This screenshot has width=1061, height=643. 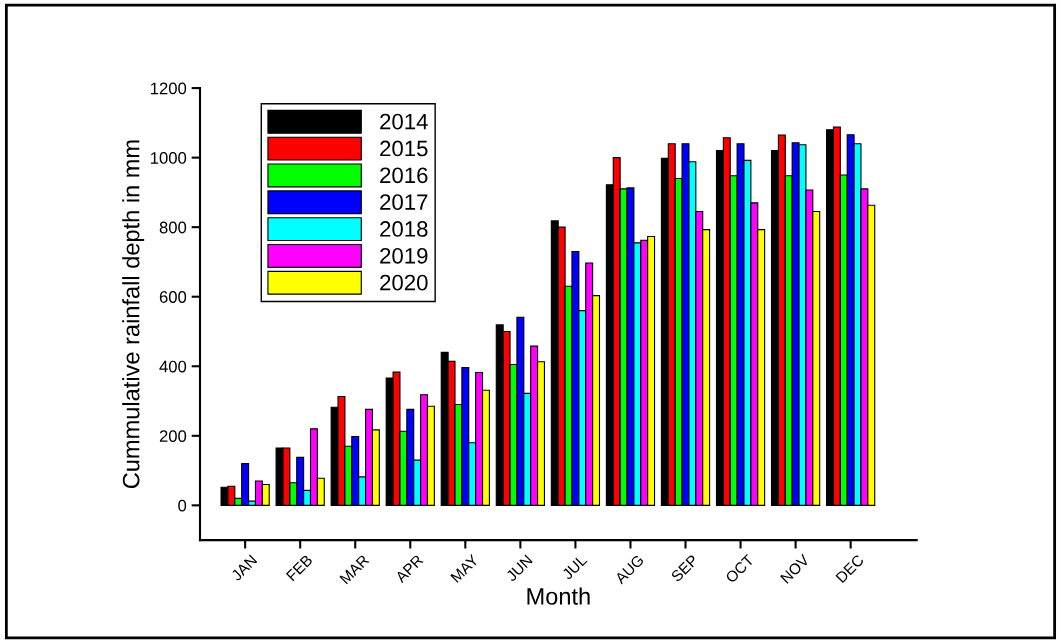 What do you see at coordinates (404, 202) in the screenshot?
I see `legend-label: 2017` at bounding box center [404, 202].